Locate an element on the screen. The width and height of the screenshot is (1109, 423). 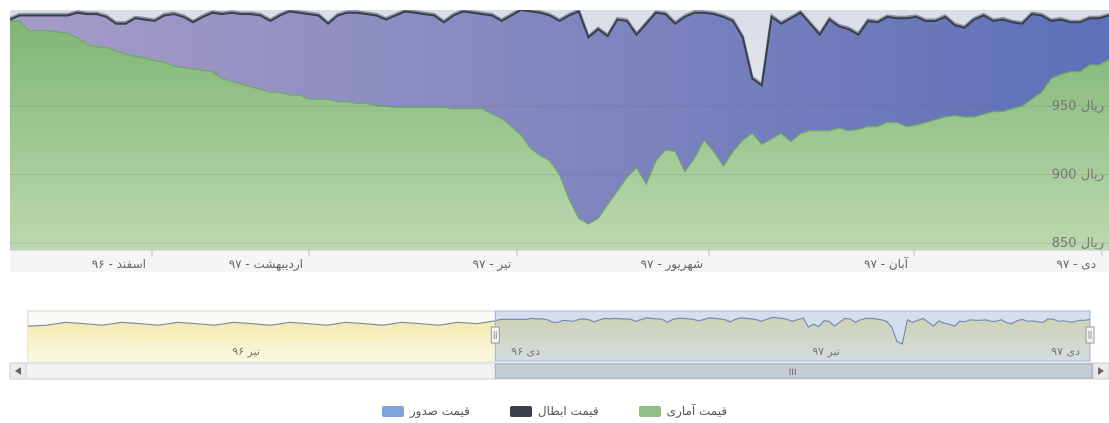
navigator-handle-left is located at coordinates (495, 335).